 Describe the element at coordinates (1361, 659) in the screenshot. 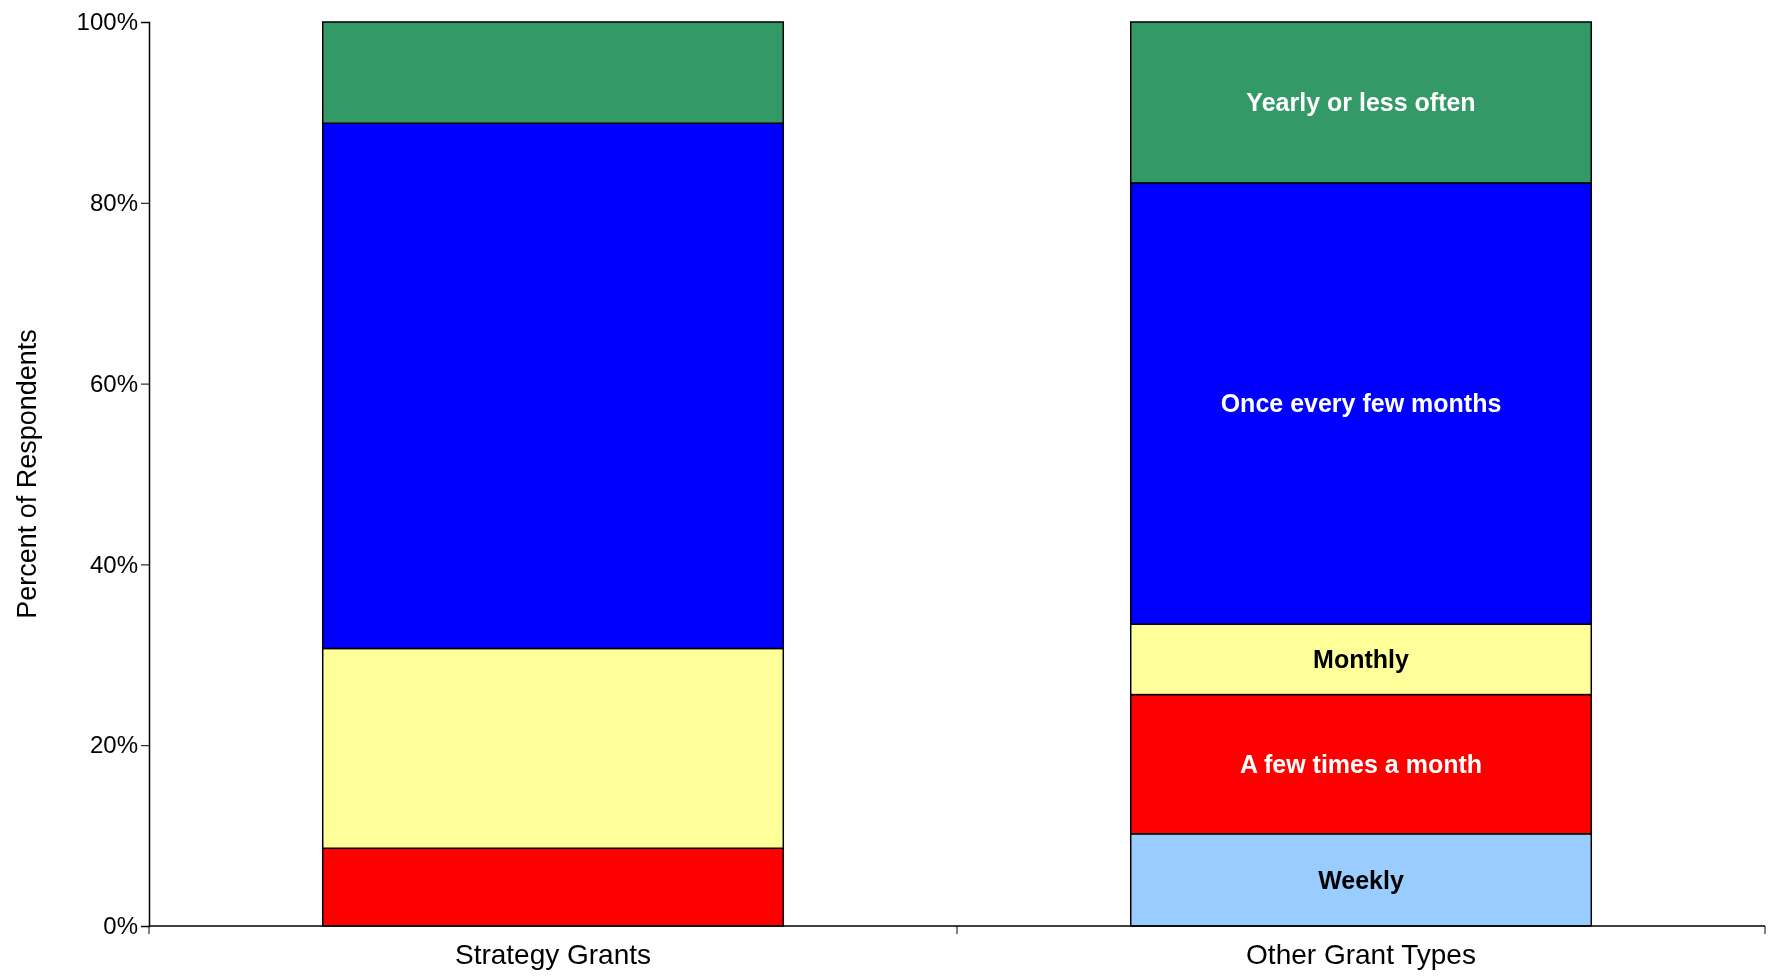

I see `series-label: Monthly` at that location.